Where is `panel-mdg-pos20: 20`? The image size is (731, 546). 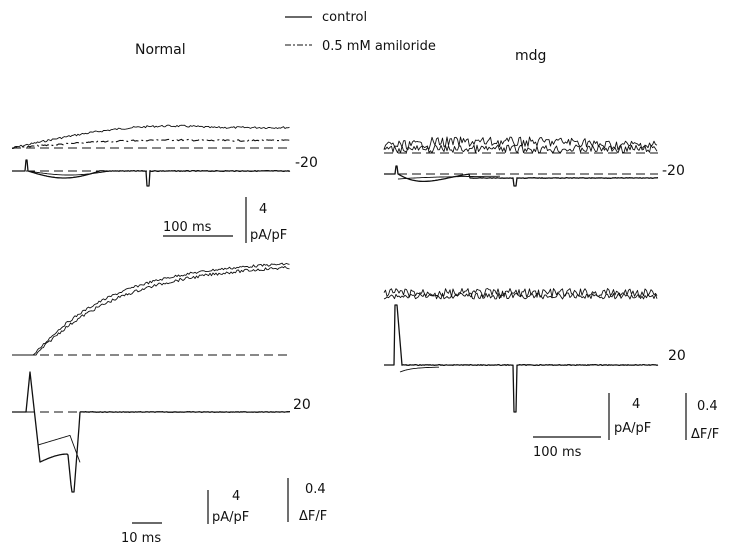
panel-mdg-pos20: 20 is located at coordinates (534, 350).